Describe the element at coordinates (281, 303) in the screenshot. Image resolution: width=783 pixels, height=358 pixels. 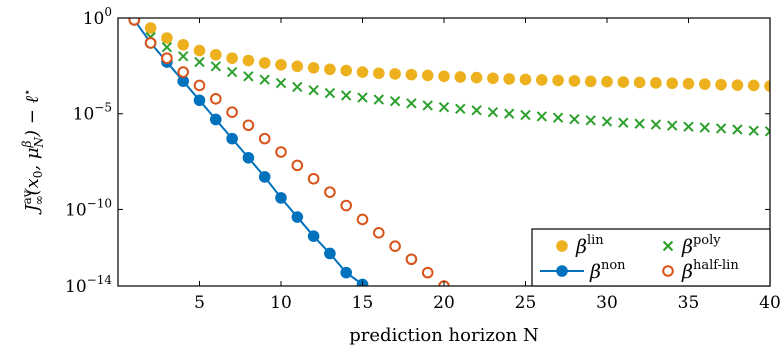
I see `x-tick-label: 10` at that location.